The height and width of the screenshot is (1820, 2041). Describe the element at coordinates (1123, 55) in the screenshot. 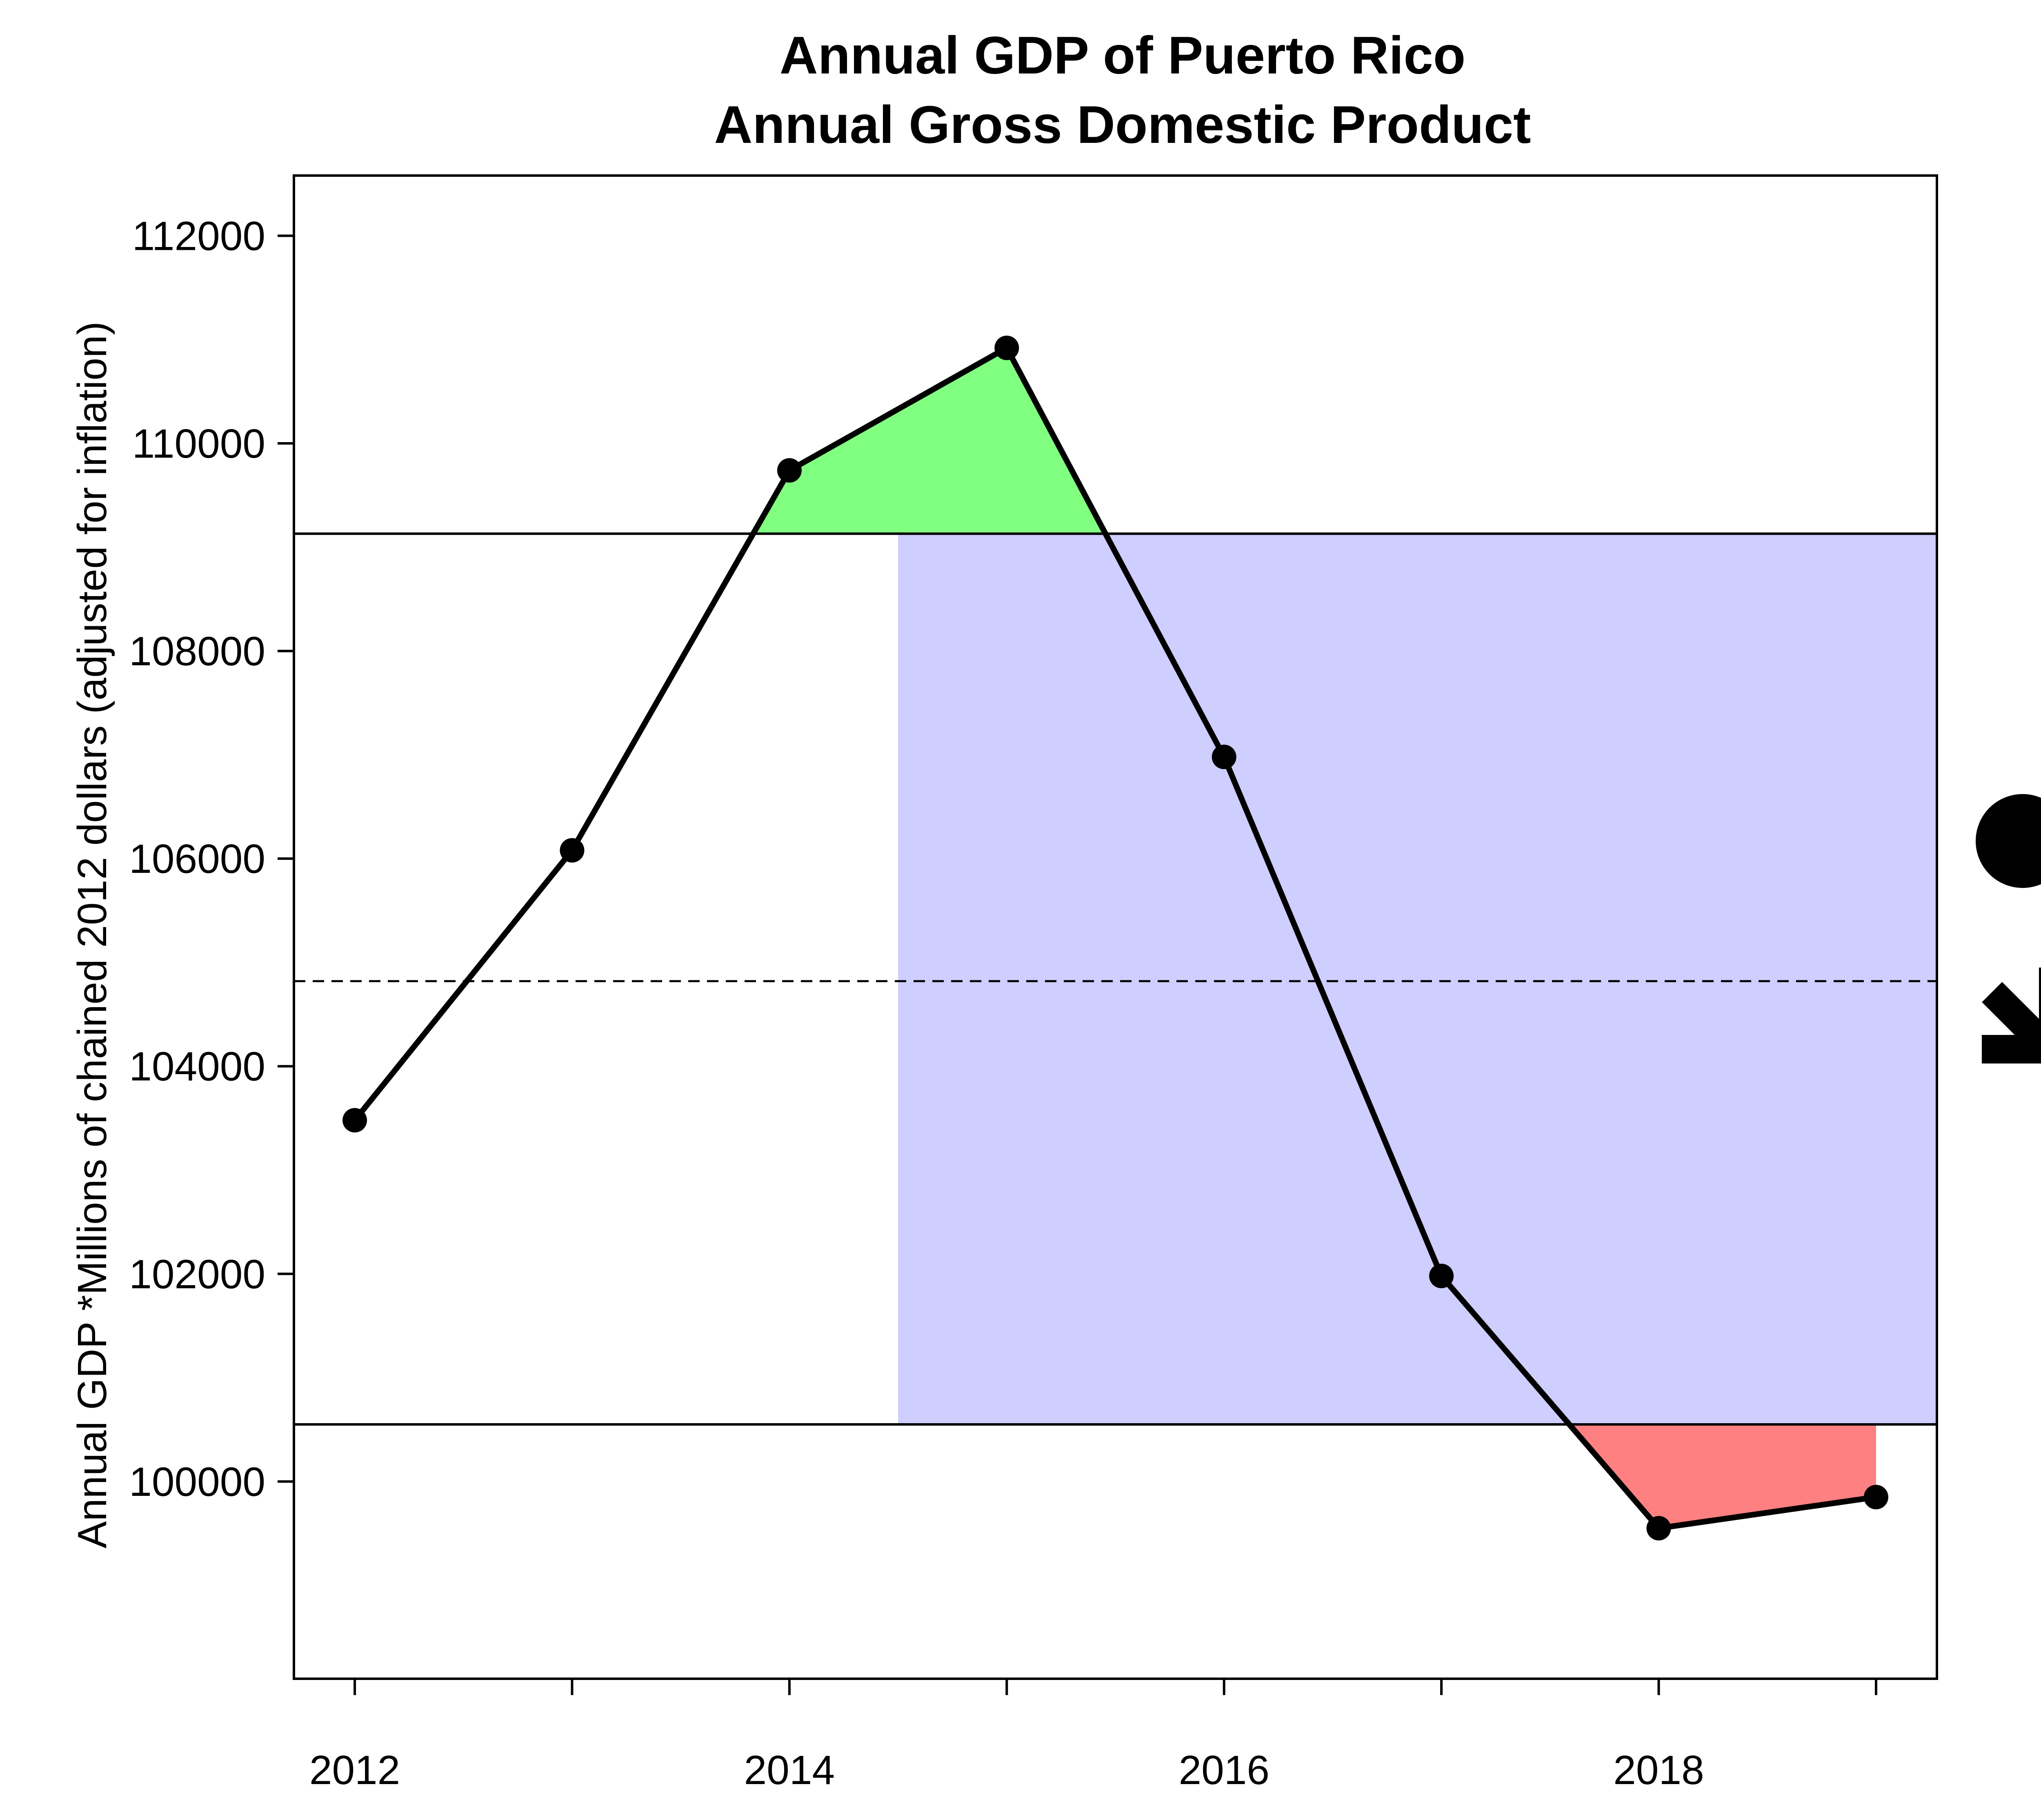

I see `chart-title: Annual GDP of Puerto Rico` at that location.